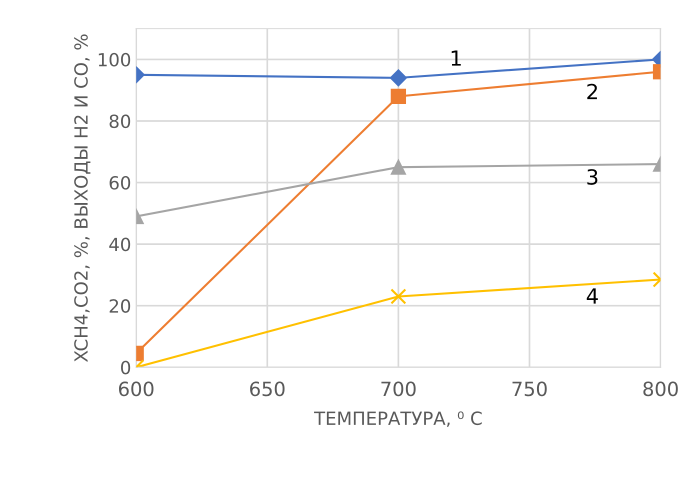 Image resolution: width=681 pixels, height=477 pixels. What do you see at coordinates (114, 59) in the screenshot?
I see `y-tick-label: 100` at bounding box center [114, 59].